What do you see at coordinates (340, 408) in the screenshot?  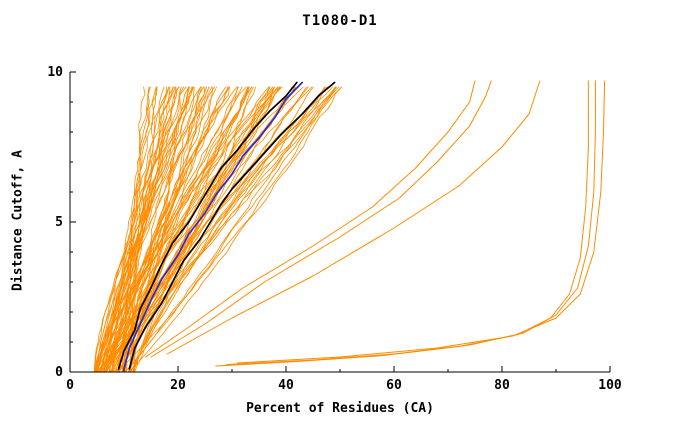 I see `x-axis-label: Percent of Residues (CA)` at bounding box center [340, 408].